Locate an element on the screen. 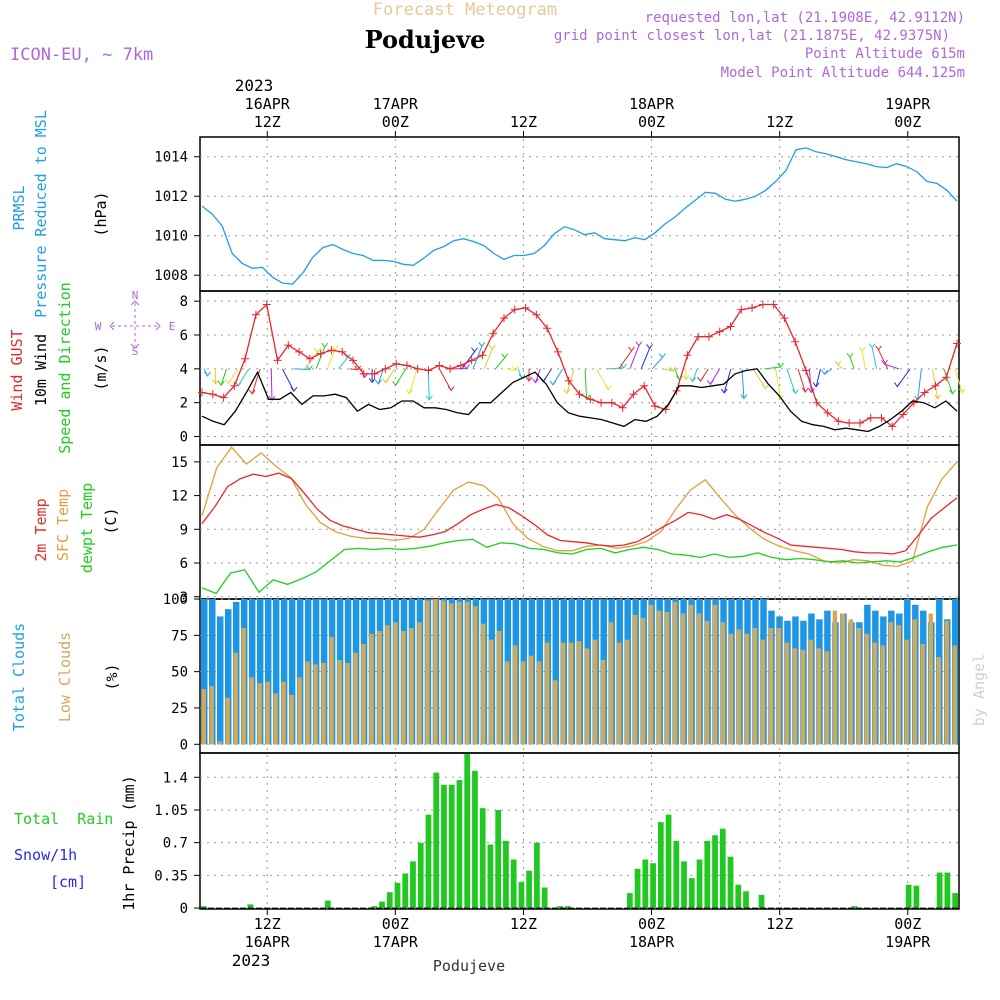 The width and height of the screenshot is (1000, 1000). bottom-hour-3: 00Z is located at coordinates (651, 924).